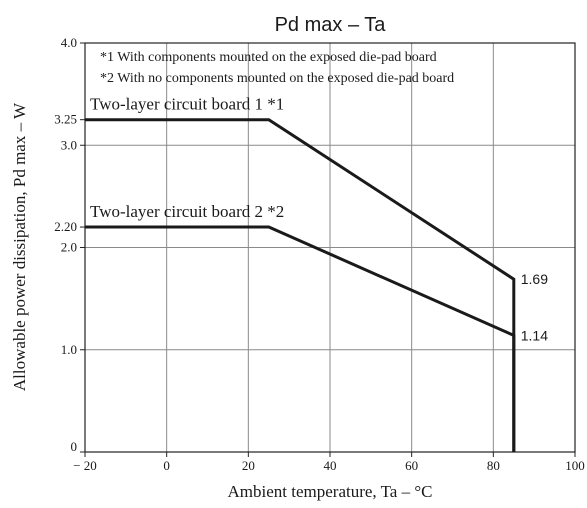 This screenshot has width=587, height=508. Describe the element at coordinates (330, 491) in the screenshot. I see `x-axis-label: Ambient temperature, Ta – °C` at that location.